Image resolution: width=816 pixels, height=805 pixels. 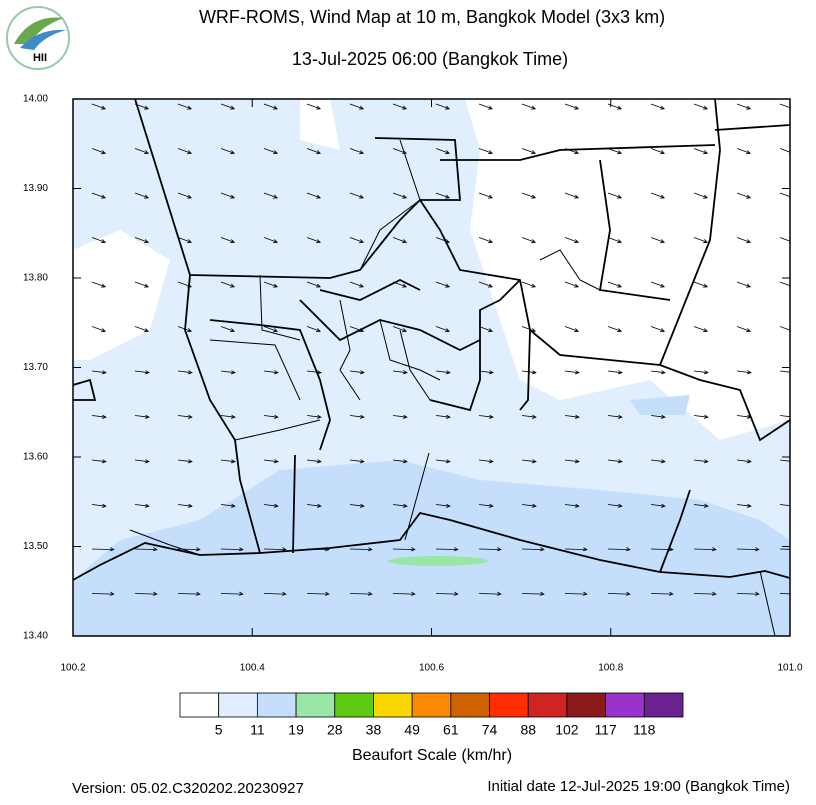 I want to click on x-tick-label: 101.0, so click(x=789, y=668).